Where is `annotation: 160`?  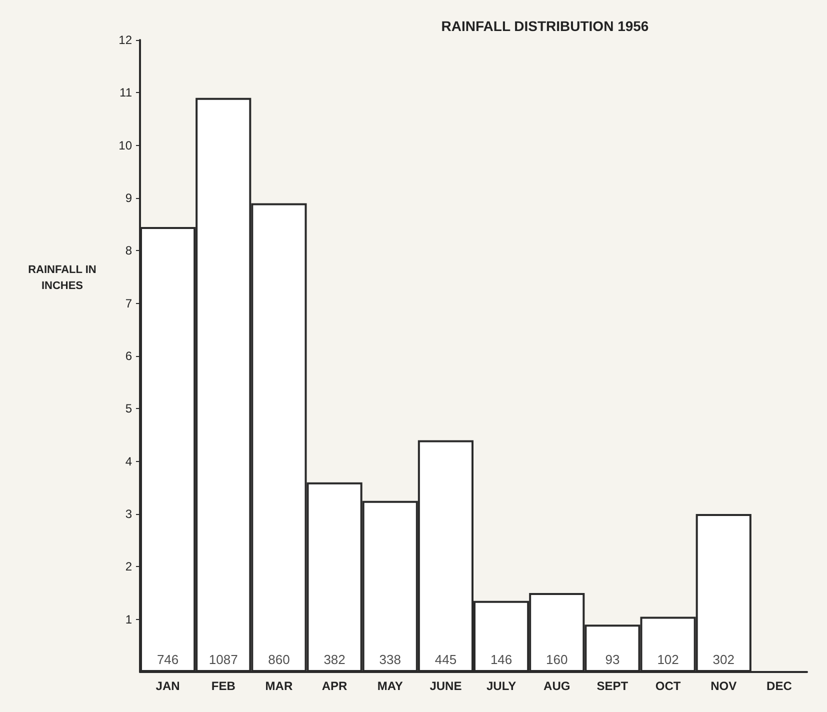
annotation: 160 is located at coordinates (557, 659).